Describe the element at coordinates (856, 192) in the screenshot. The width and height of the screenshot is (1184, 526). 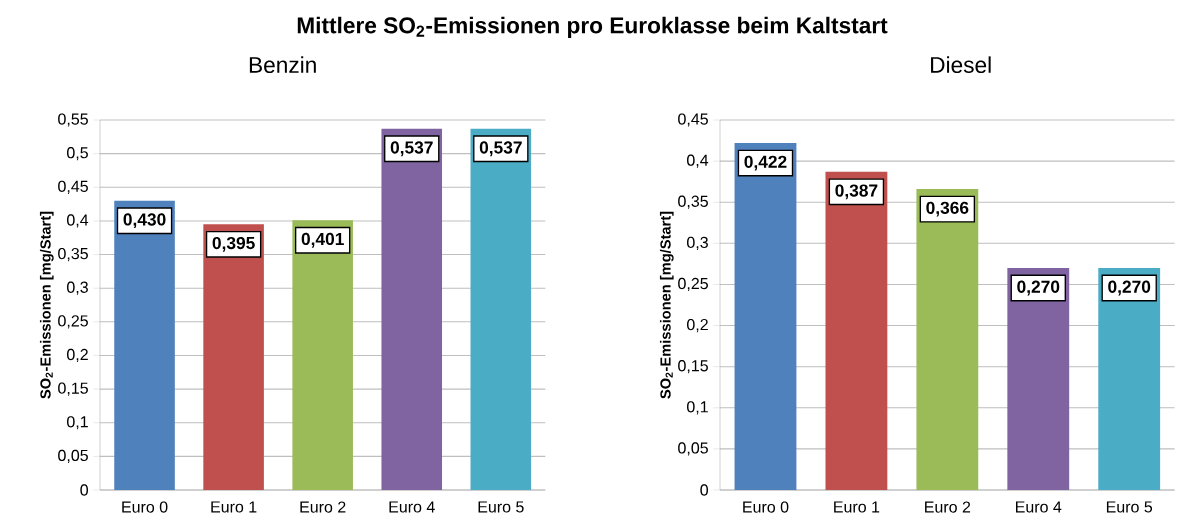
I see `data-label: 0,387` at that location.